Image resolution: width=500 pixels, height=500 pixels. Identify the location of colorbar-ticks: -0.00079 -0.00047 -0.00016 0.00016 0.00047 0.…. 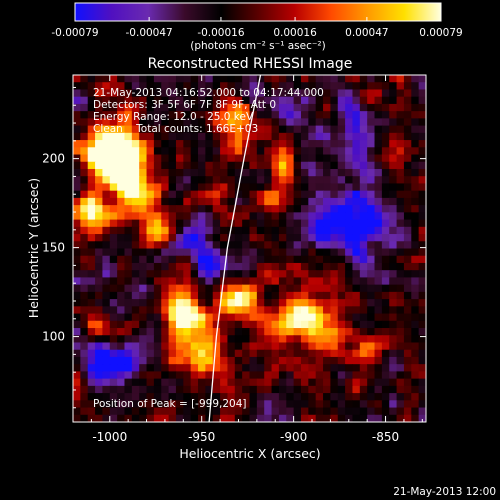
(257, 28).